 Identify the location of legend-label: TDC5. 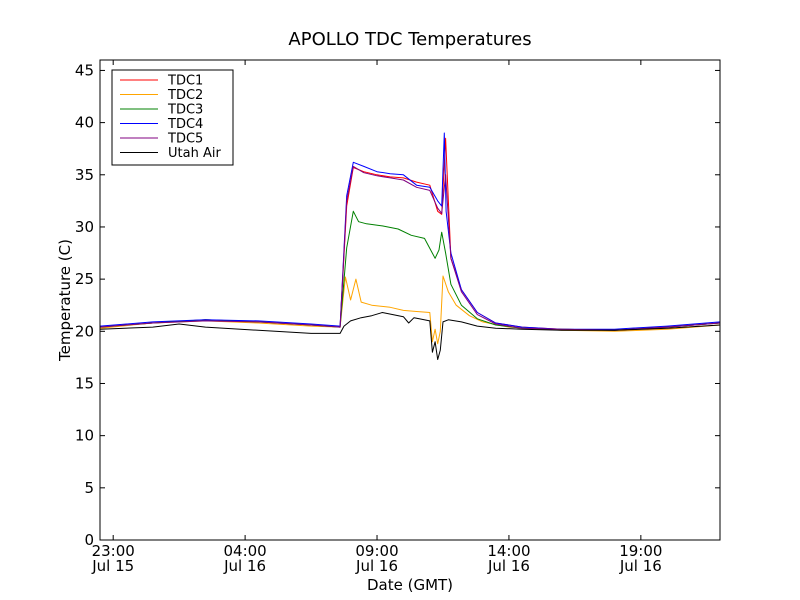
(185, 139).